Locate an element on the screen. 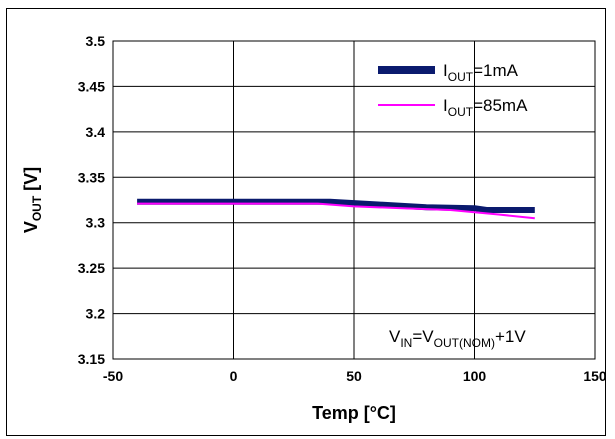  annotation-text: VIN=VOUT(NOM)+1V is located at coordinates (457, 338).